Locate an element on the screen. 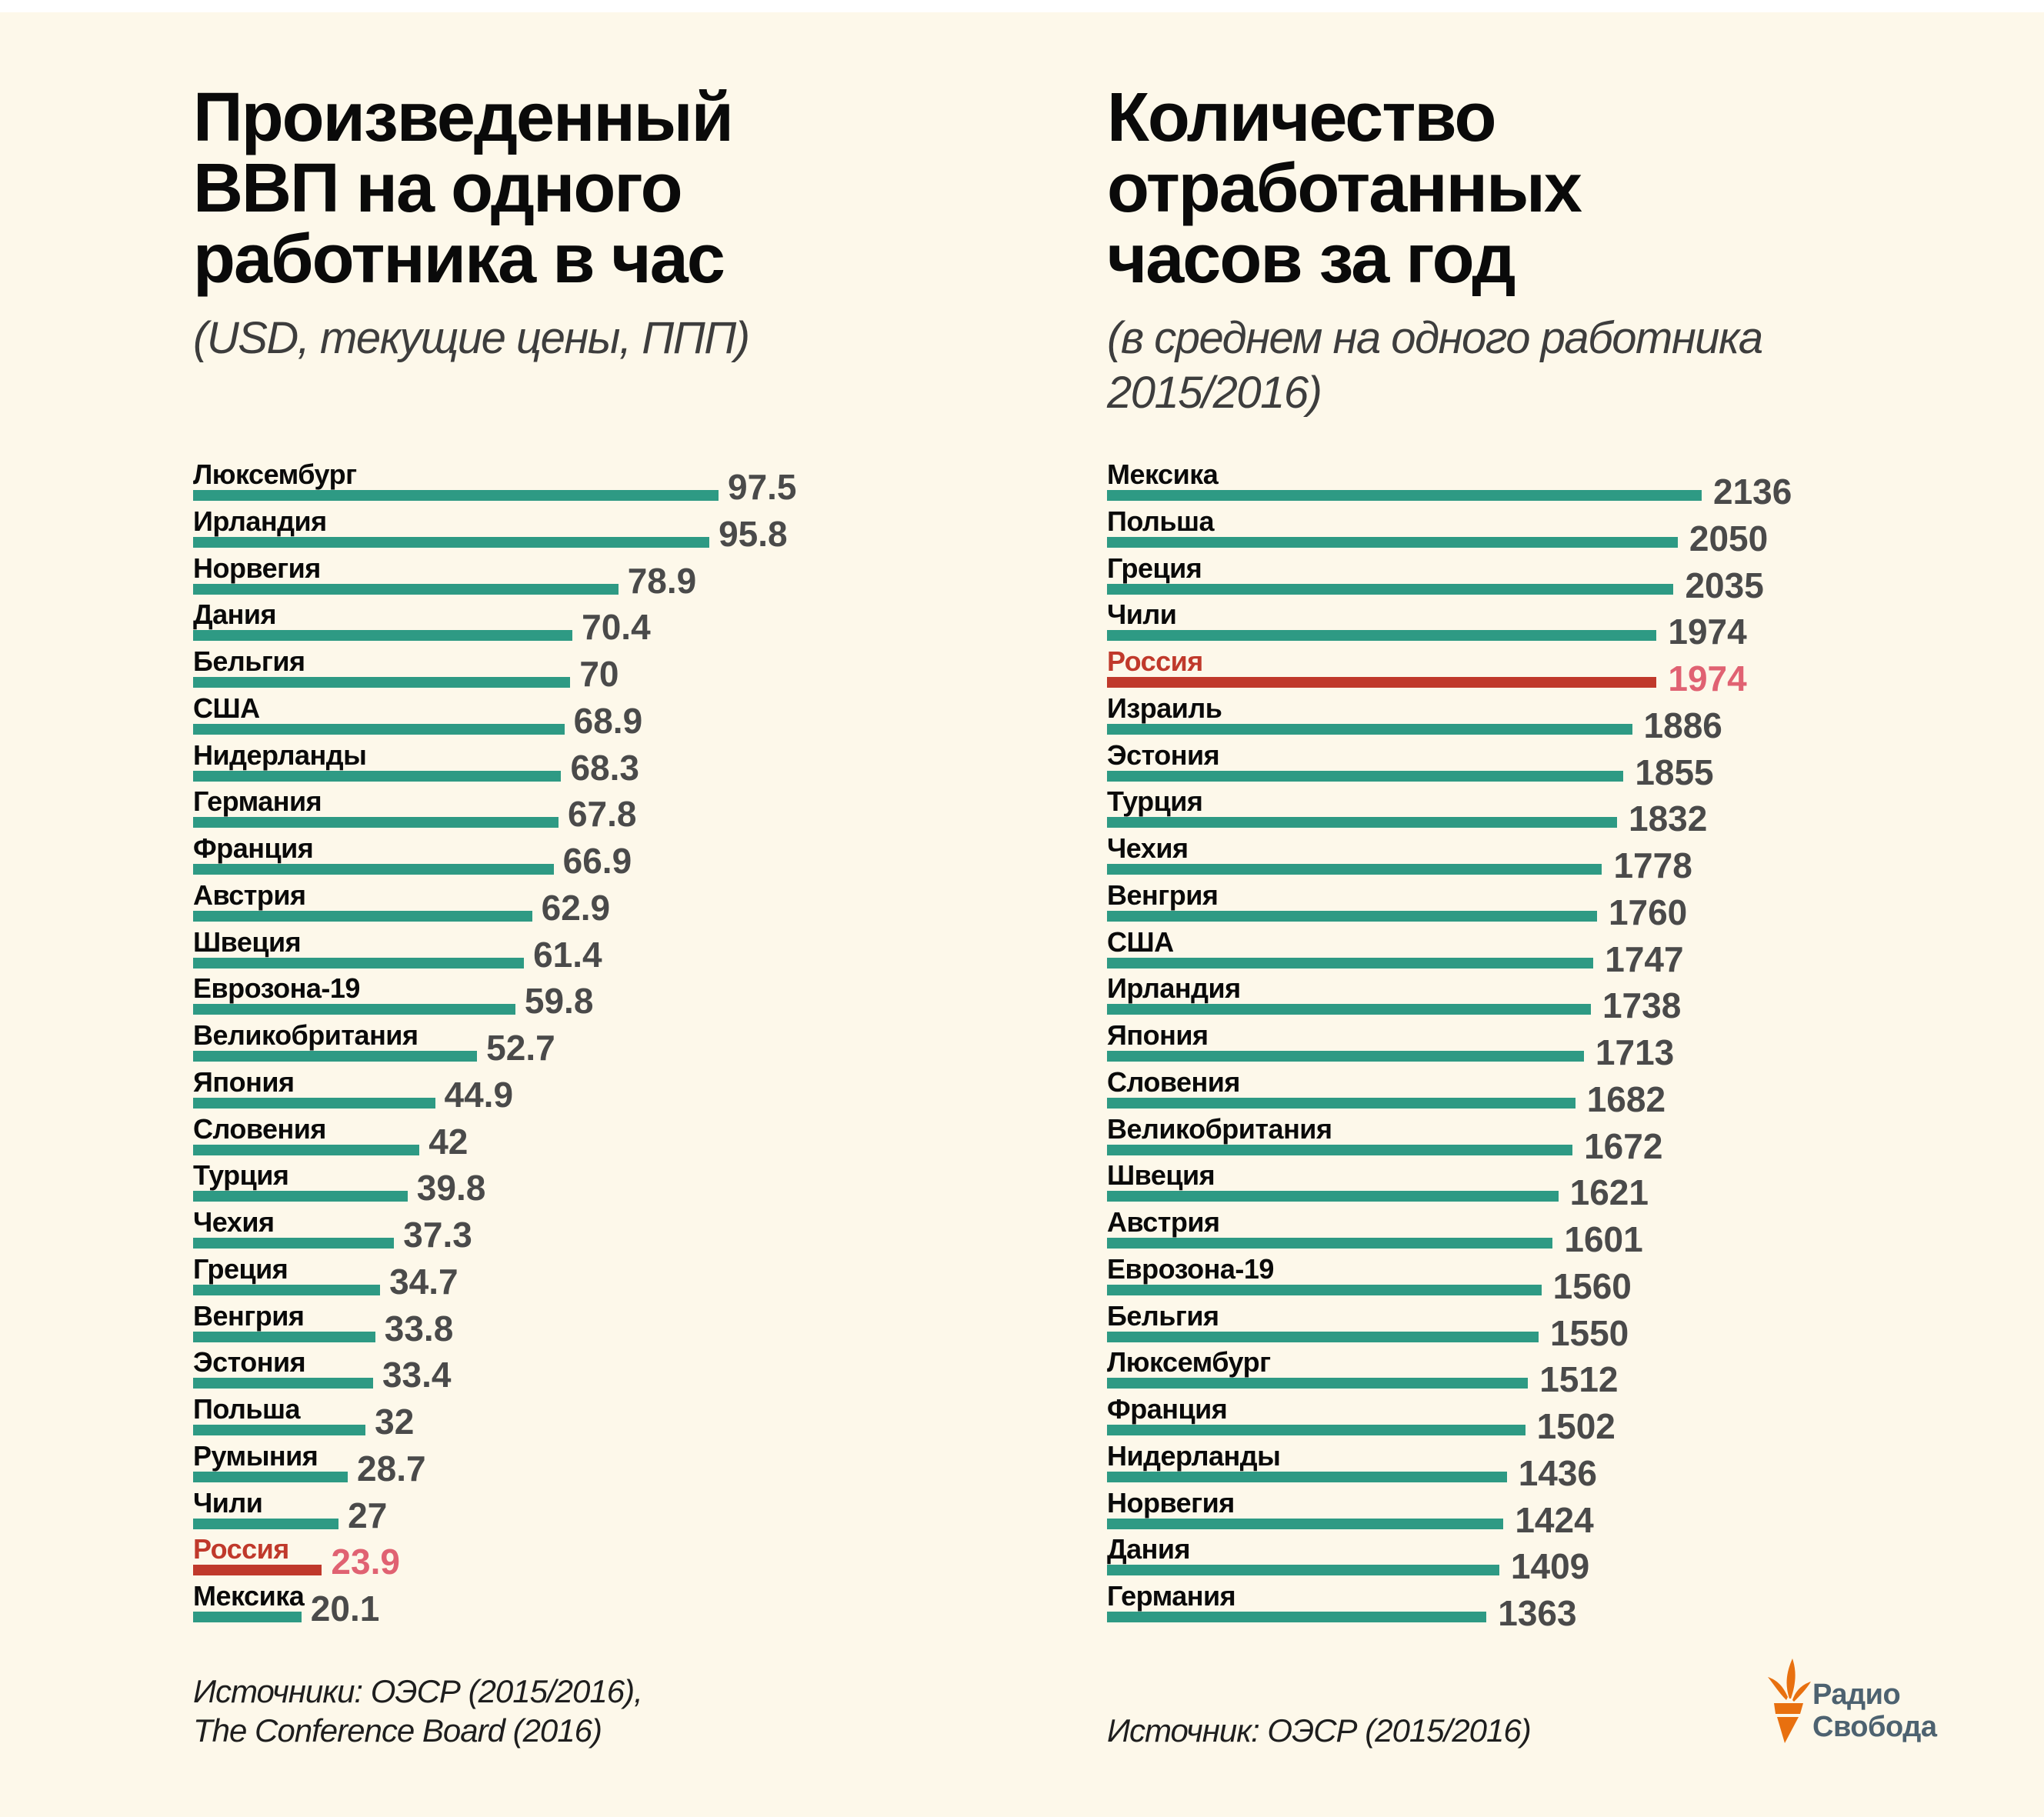 The height and width of the screenshot is (1817, 2044). left-title-line-1: Произведенный is located at coordinates (463, 117).